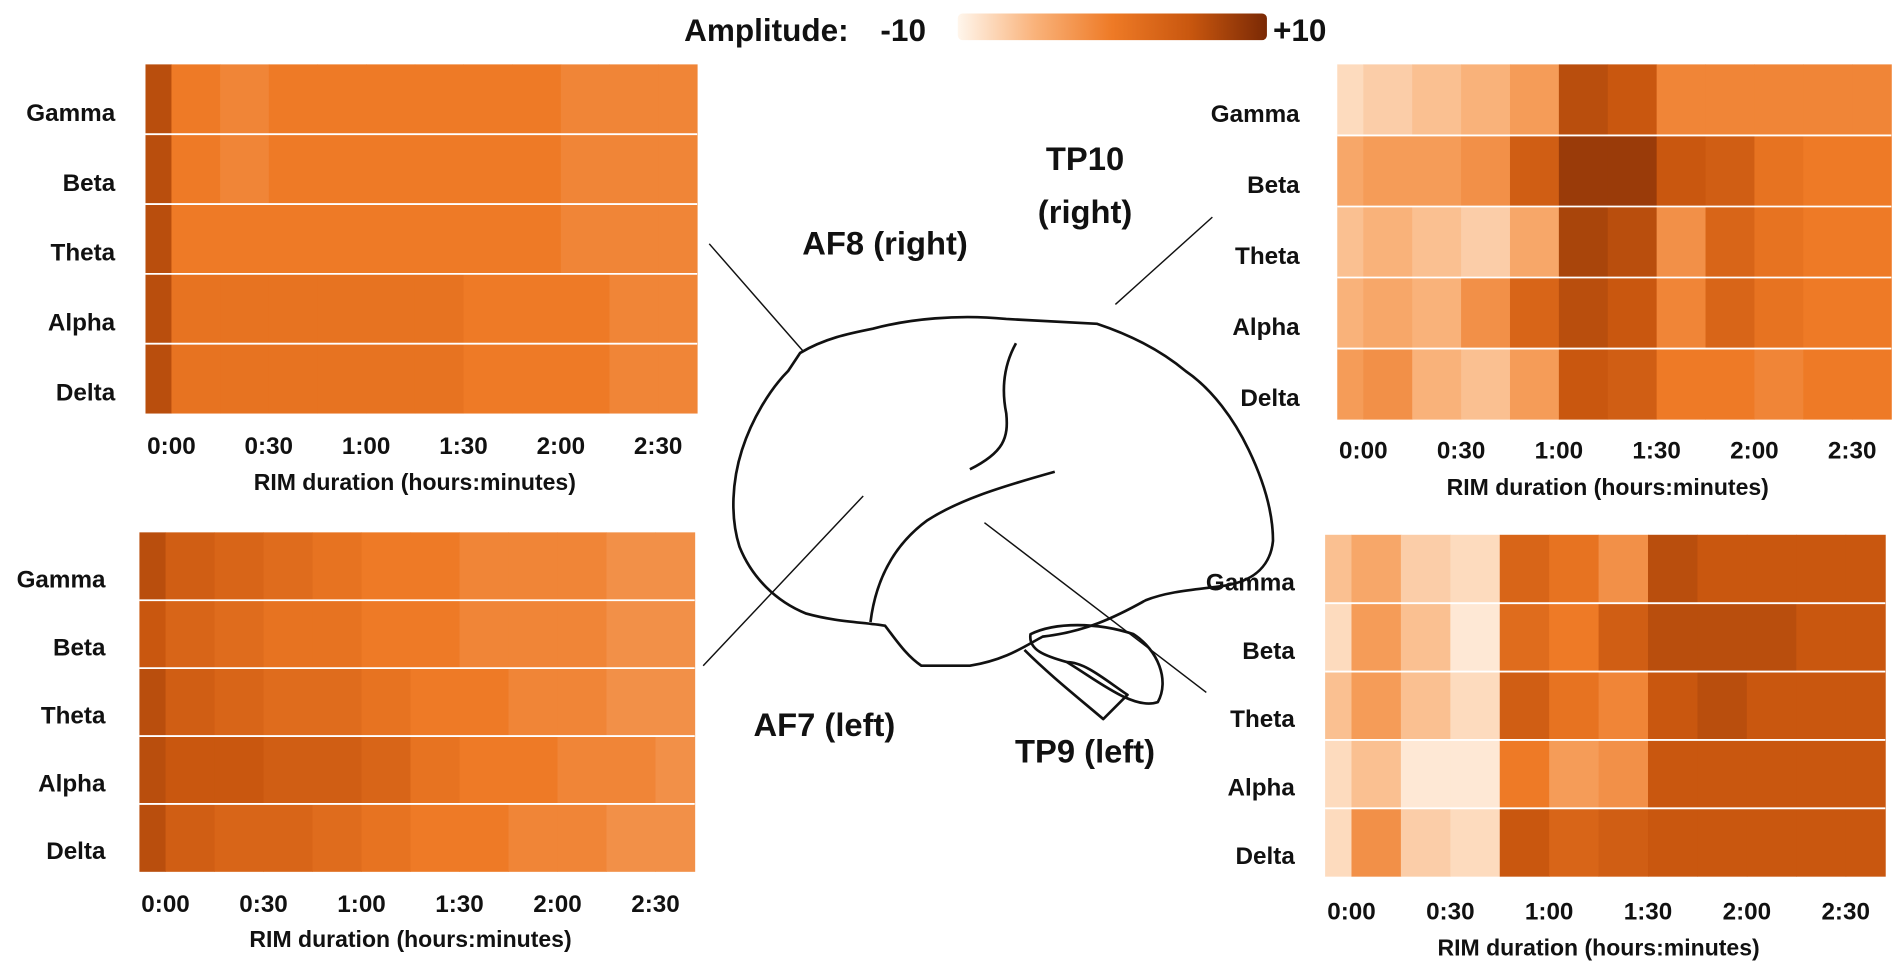  Describe the element at coordinates (1747, 911) in the screenshot. I see `x-tick-label: 2:00` at that location.